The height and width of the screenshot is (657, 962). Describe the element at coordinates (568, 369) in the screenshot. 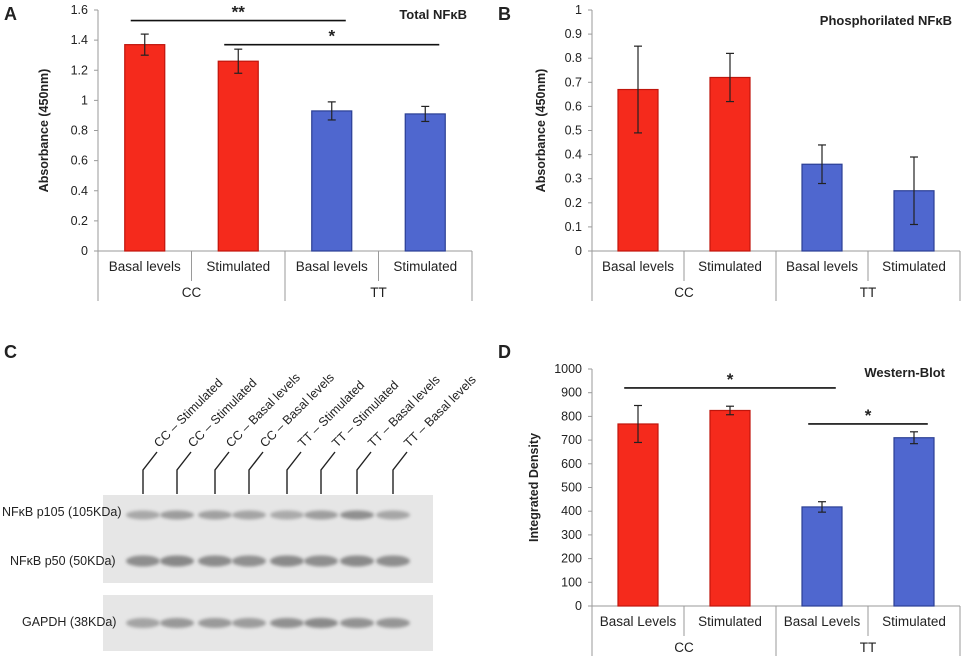

I see `chart-d-y-tick-label: 1000` at that location.